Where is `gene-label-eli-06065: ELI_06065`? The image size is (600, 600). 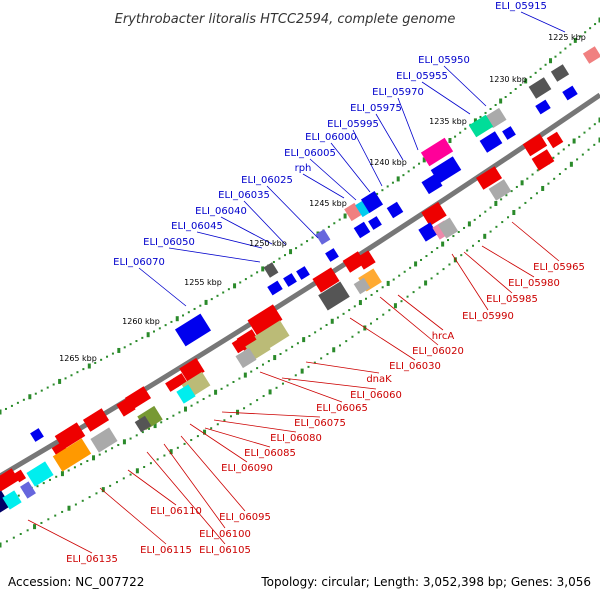
gene-label-eli-06065: ELI_06065 is located at coordinates (342, 408).